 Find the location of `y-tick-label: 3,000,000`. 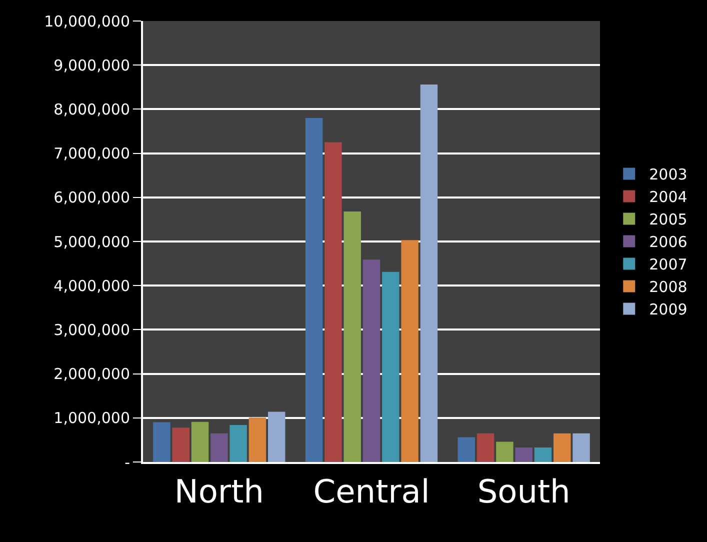

y-tick-label: 3,000,000 is located at coordinates (92, 329).